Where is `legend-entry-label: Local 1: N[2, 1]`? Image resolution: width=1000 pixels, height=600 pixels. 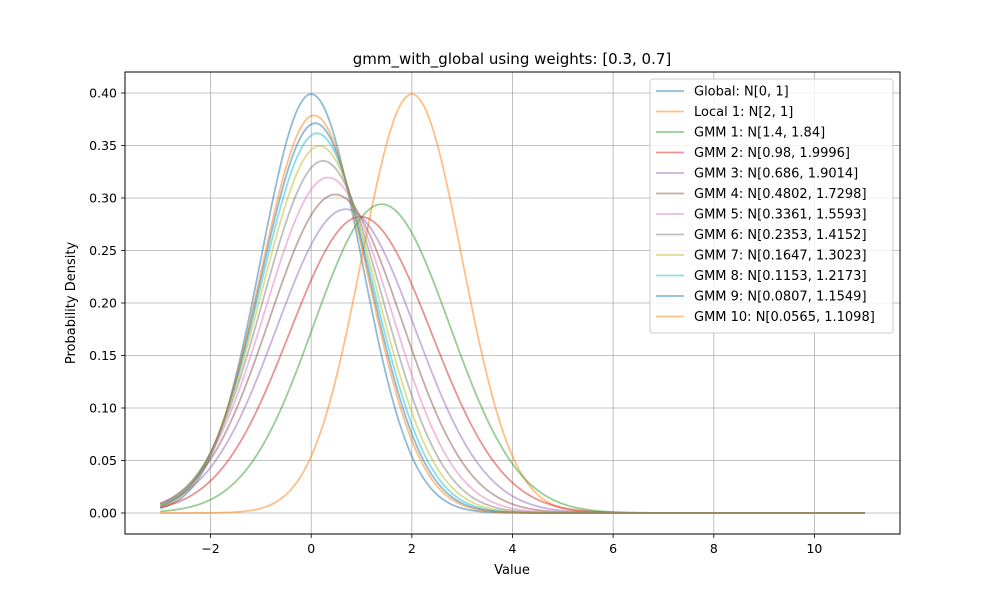 legend-entry-label: Local 1: N[2, 1] is located at coordinates (743, 112).